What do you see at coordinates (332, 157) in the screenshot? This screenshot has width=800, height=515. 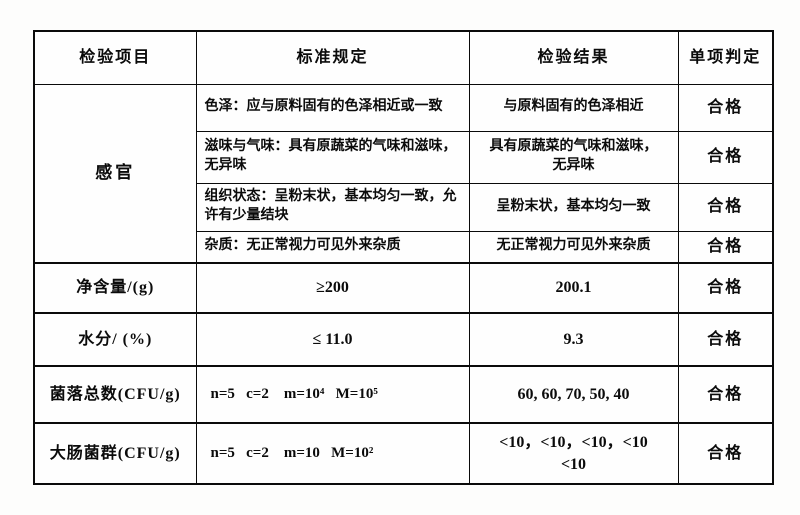 I see `cell-taste-odor-standard: 滋味与气味：具有原蔬菜的气味和滋味，无异味` at bounding box center [332, 157].